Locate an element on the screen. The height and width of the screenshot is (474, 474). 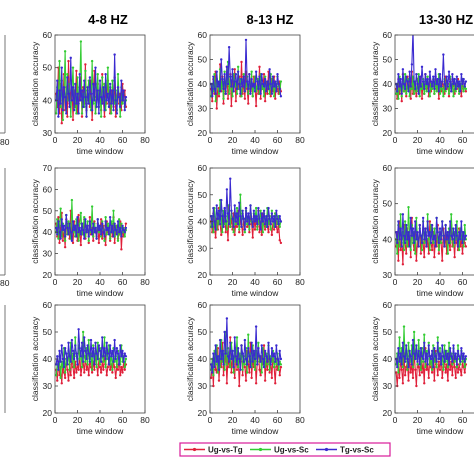
legend-label-ug-vs-tg: Ug-vs-Tg is located at coordinates (225, 450).